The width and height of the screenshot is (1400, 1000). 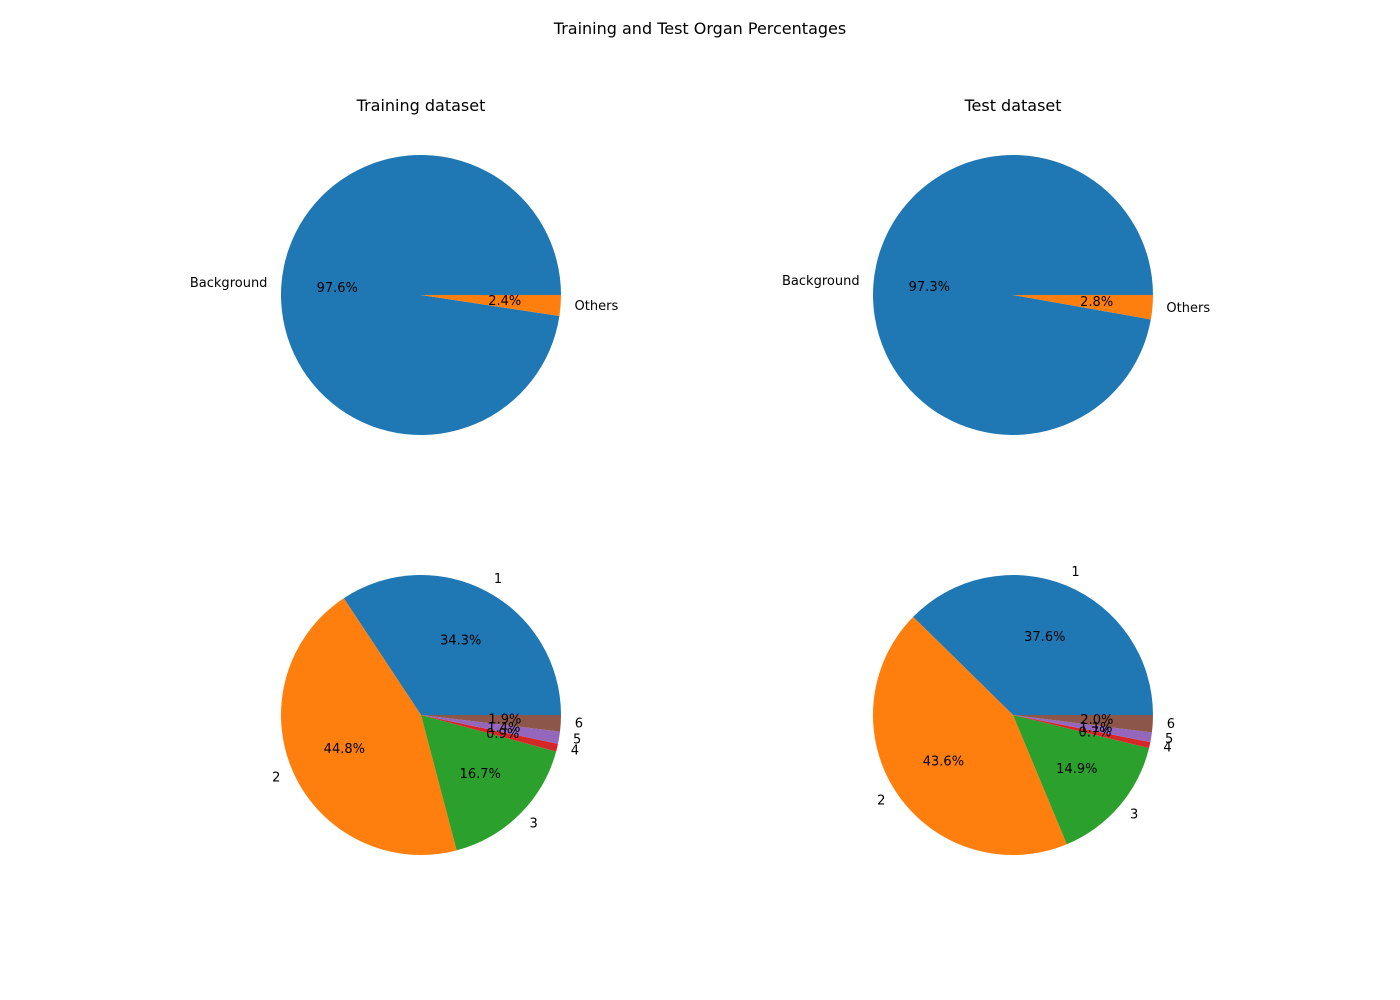 What do you see at coordinates (1076, 769) in the screenshot?
I see `pie-percent-label: 14.9%` at bounding box center [1076, 769].